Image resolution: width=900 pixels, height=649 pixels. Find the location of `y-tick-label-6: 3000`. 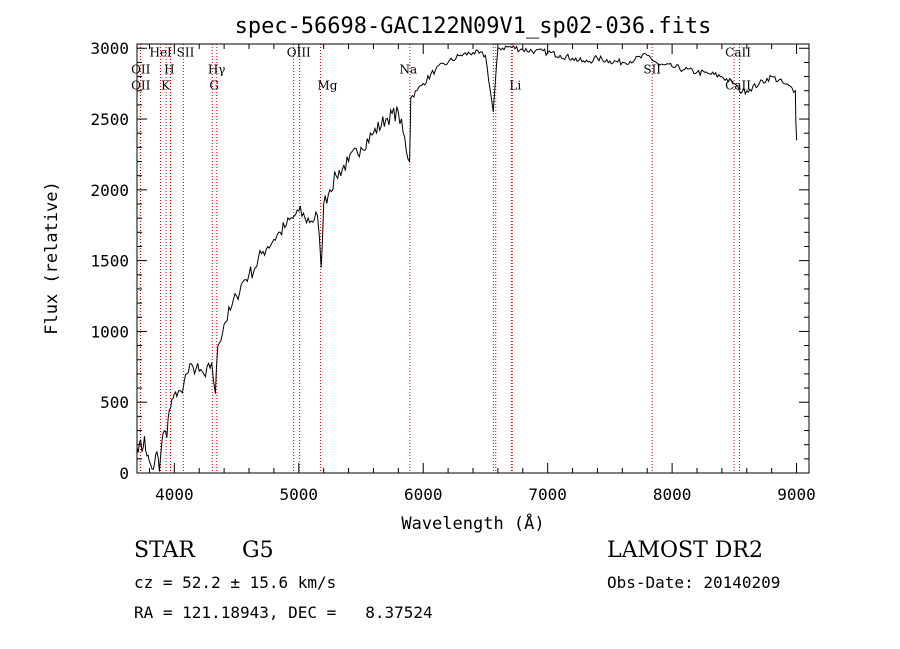

y-tick-label-6: 3000 is located at coordinates (109, 48).